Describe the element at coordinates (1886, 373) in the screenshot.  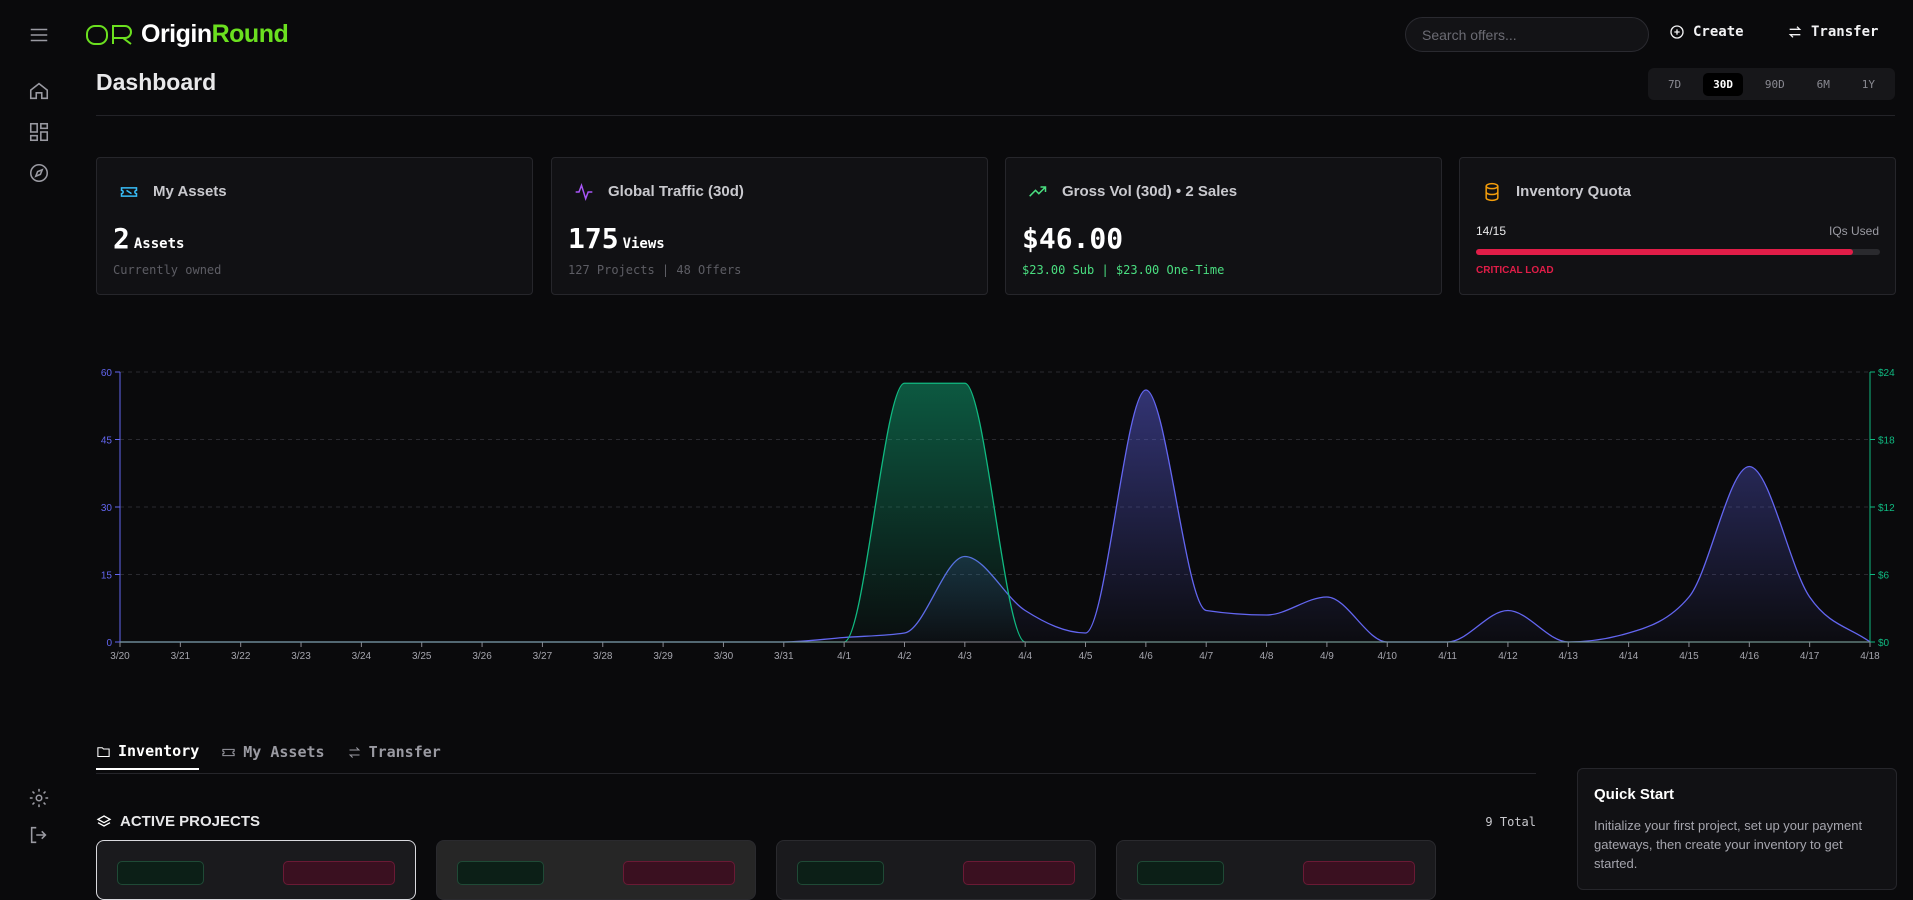
I see `y2-tick-label: $24` at that location.